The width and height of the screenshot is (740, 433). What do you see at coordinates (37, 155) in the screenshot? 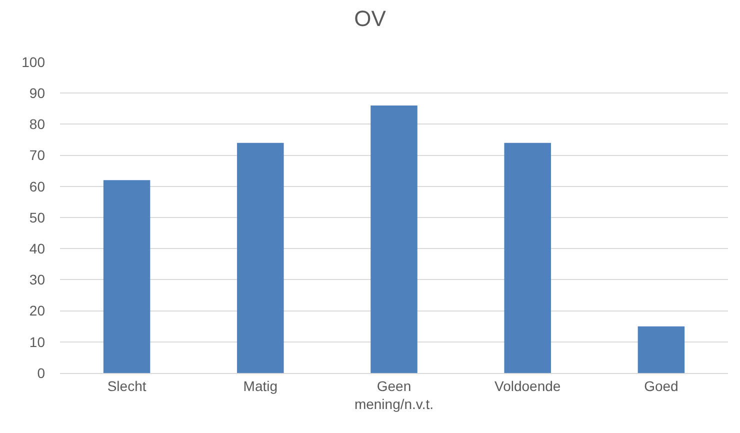
I see `y-tick-label: 70` at bounding box center [37, 155].